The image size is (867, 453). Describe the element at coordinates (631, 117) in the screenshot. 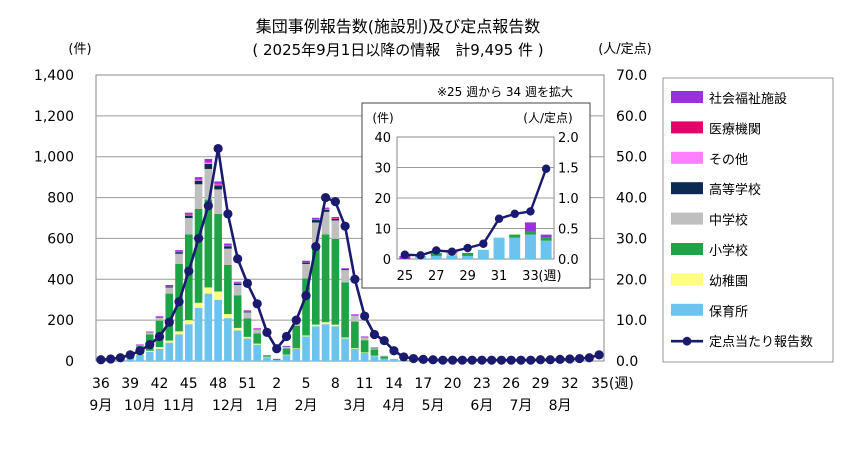

I see `y-right-tick-label: 60.0` at that location.